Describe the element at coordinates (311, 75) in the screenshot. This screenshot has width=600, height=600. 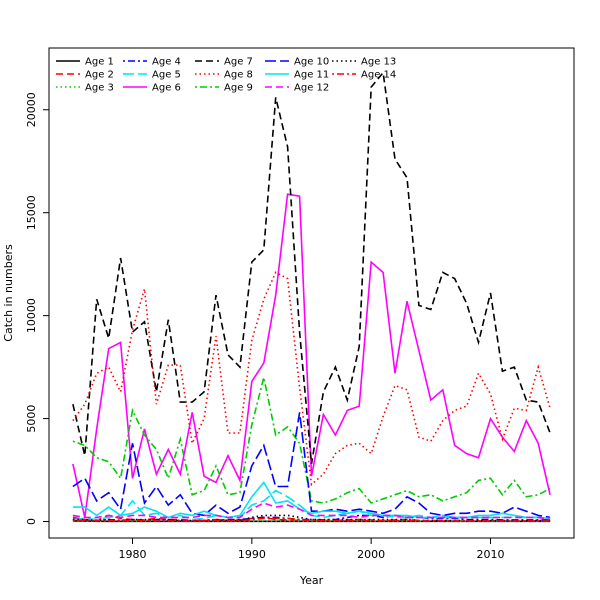
I see `legend-label: Age 11` at that location.